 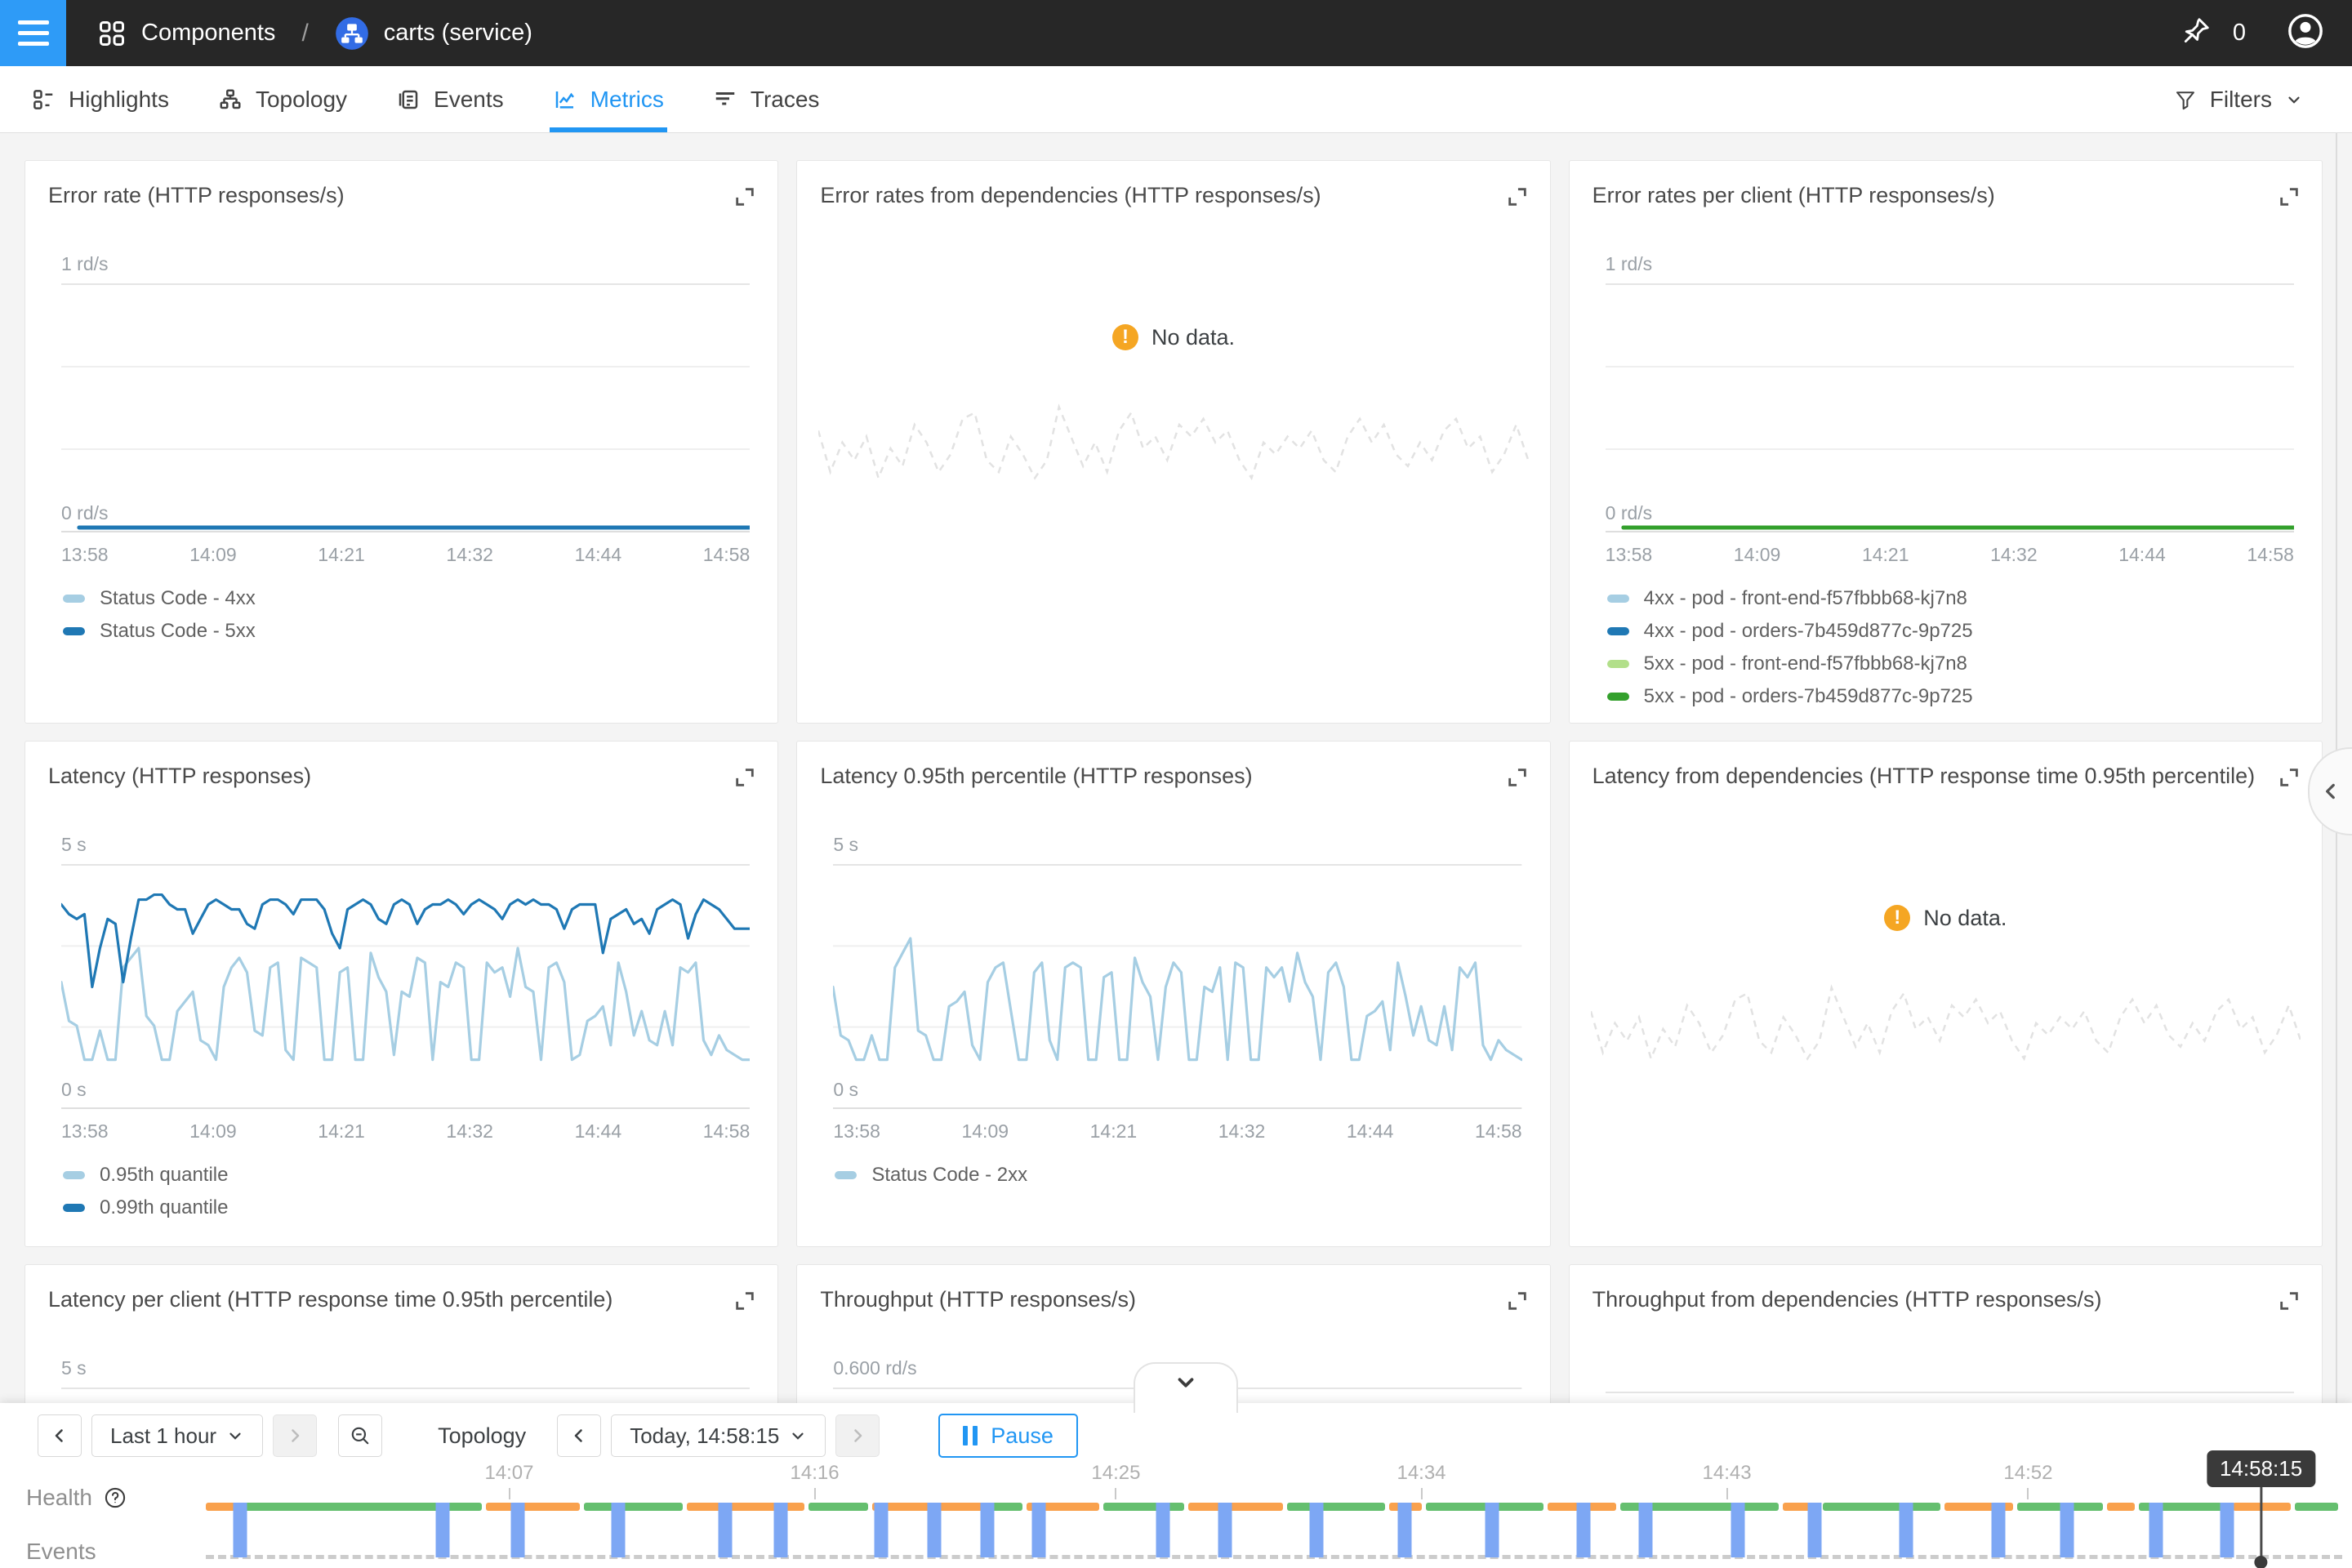 I want to click on topology-datetime-select: Today, 14:58:15, so click(x=718, y=1435).